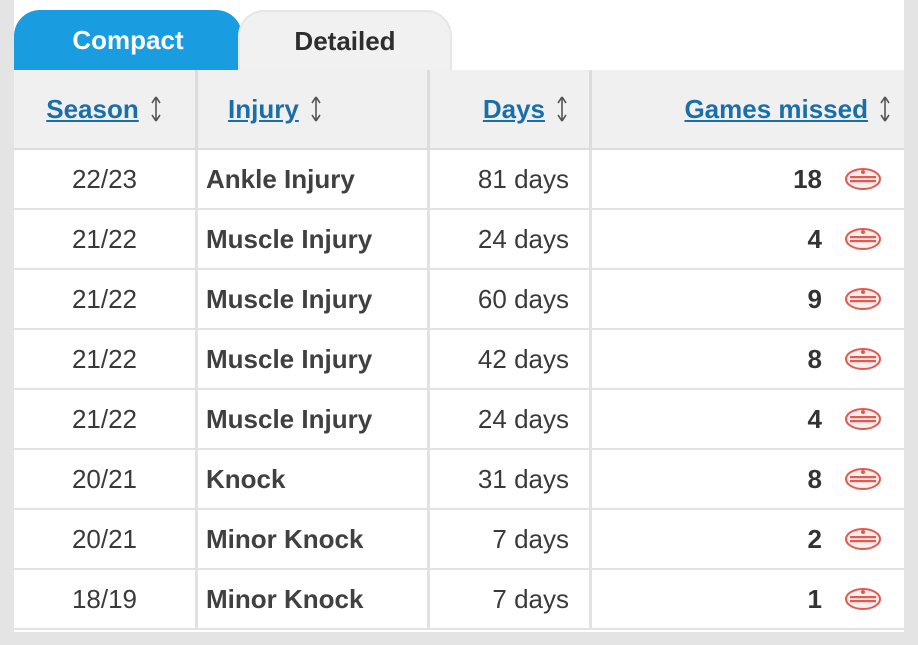 The width and height of the screenshot is (918, 645). Describe the element at coordinates (314, 179) in the screenshot. I see `injury-cell: Ankle Injury` at that location.